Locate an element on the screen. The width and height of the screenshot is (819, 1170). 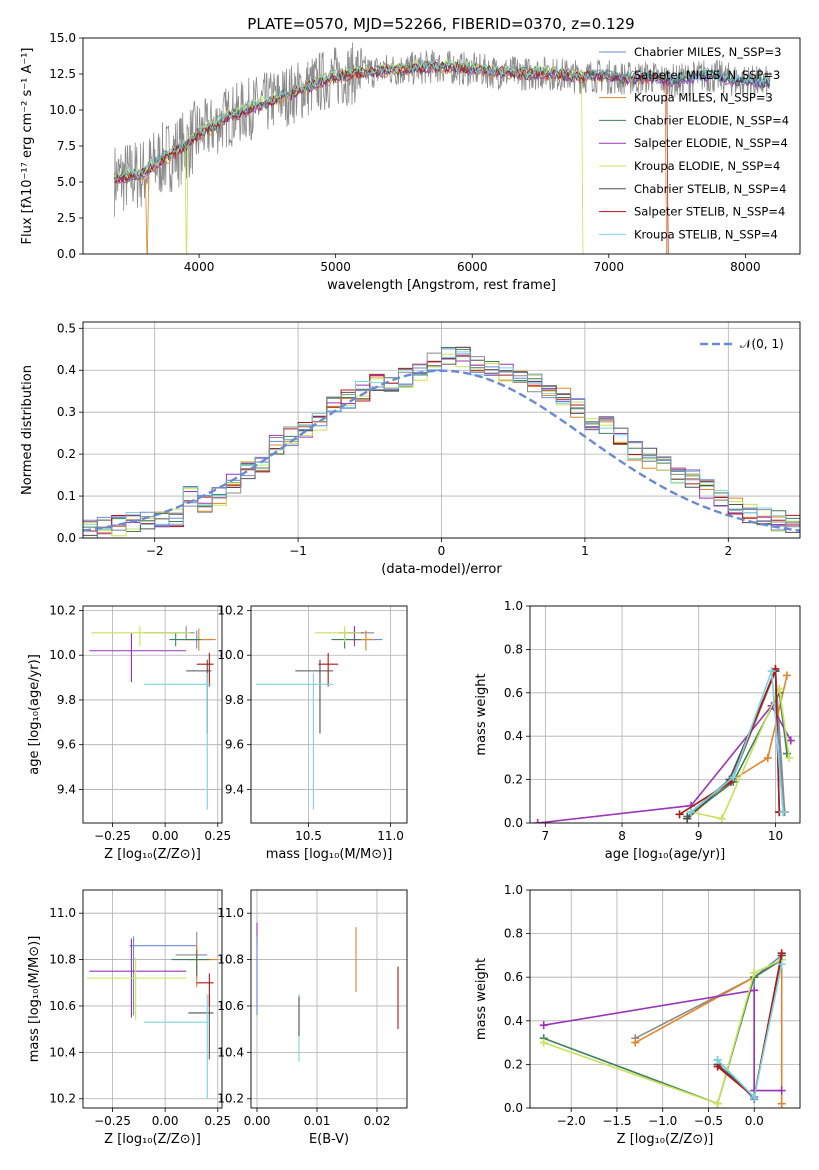
y-axis-label: mass [log₁₀(M/M⊙)] is located at coordinates (34, 999).